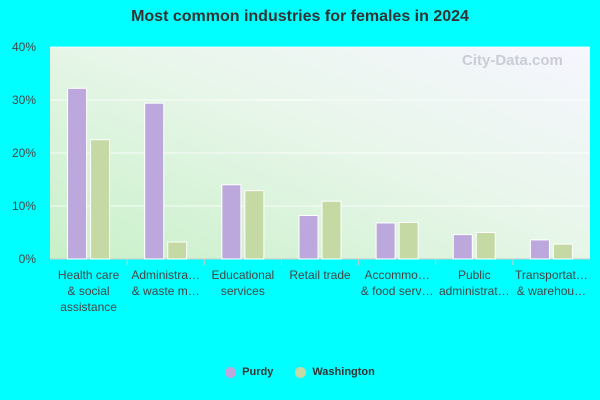  I want to click on x-tick-label: Health care, so click(89, 275).